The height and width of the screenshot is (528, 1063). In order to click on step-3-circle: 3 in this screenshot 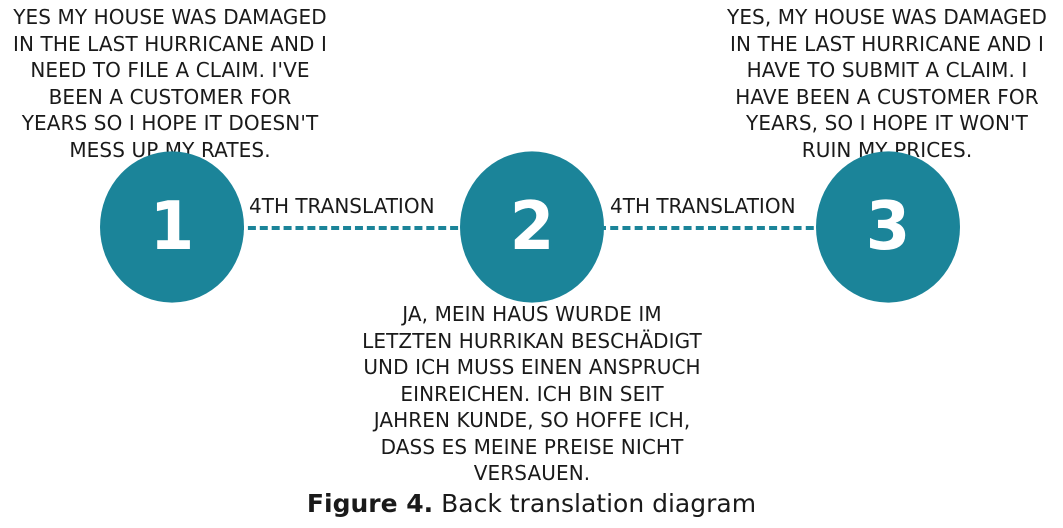, I will do `click(888, 227)`.